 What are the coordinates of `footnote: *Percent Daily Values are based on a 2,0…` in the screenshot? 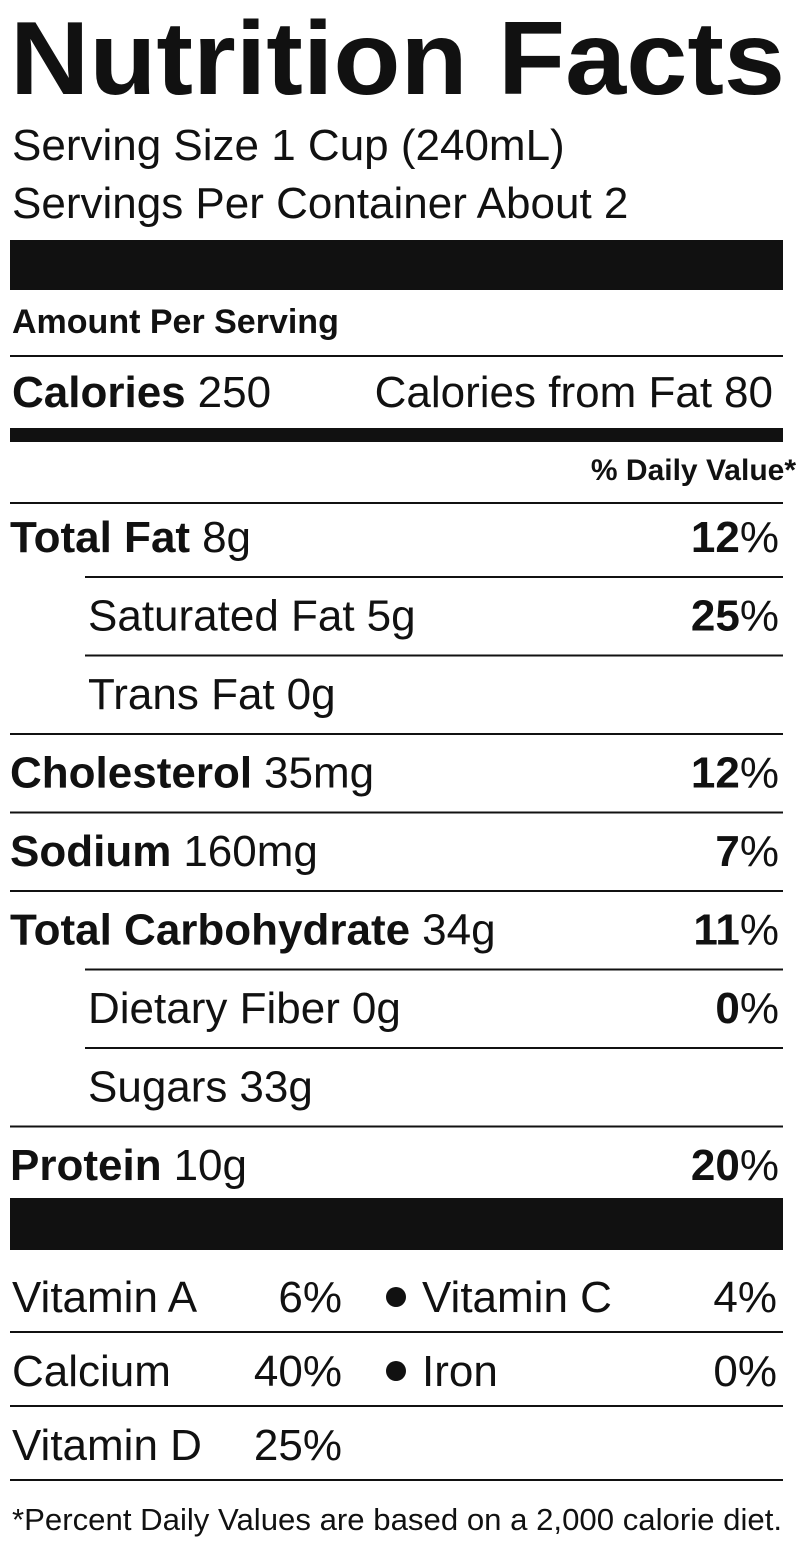 It's located at (397, 1519).